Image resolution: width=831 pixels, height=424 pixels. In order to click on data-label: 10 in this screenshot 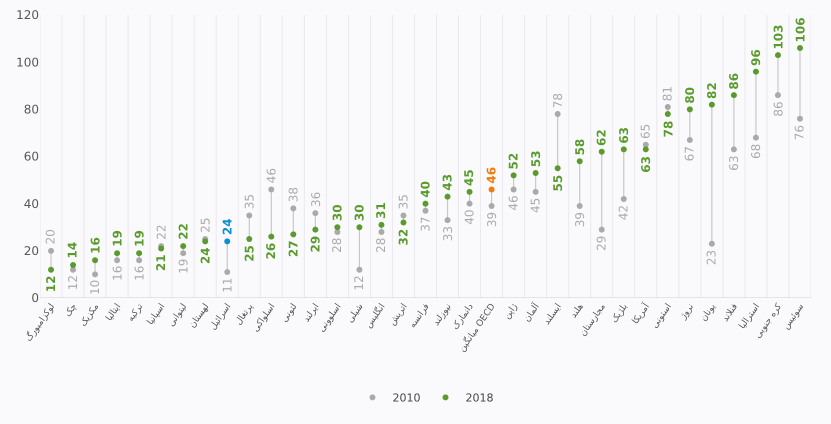, I will do `click(95, 287)`.